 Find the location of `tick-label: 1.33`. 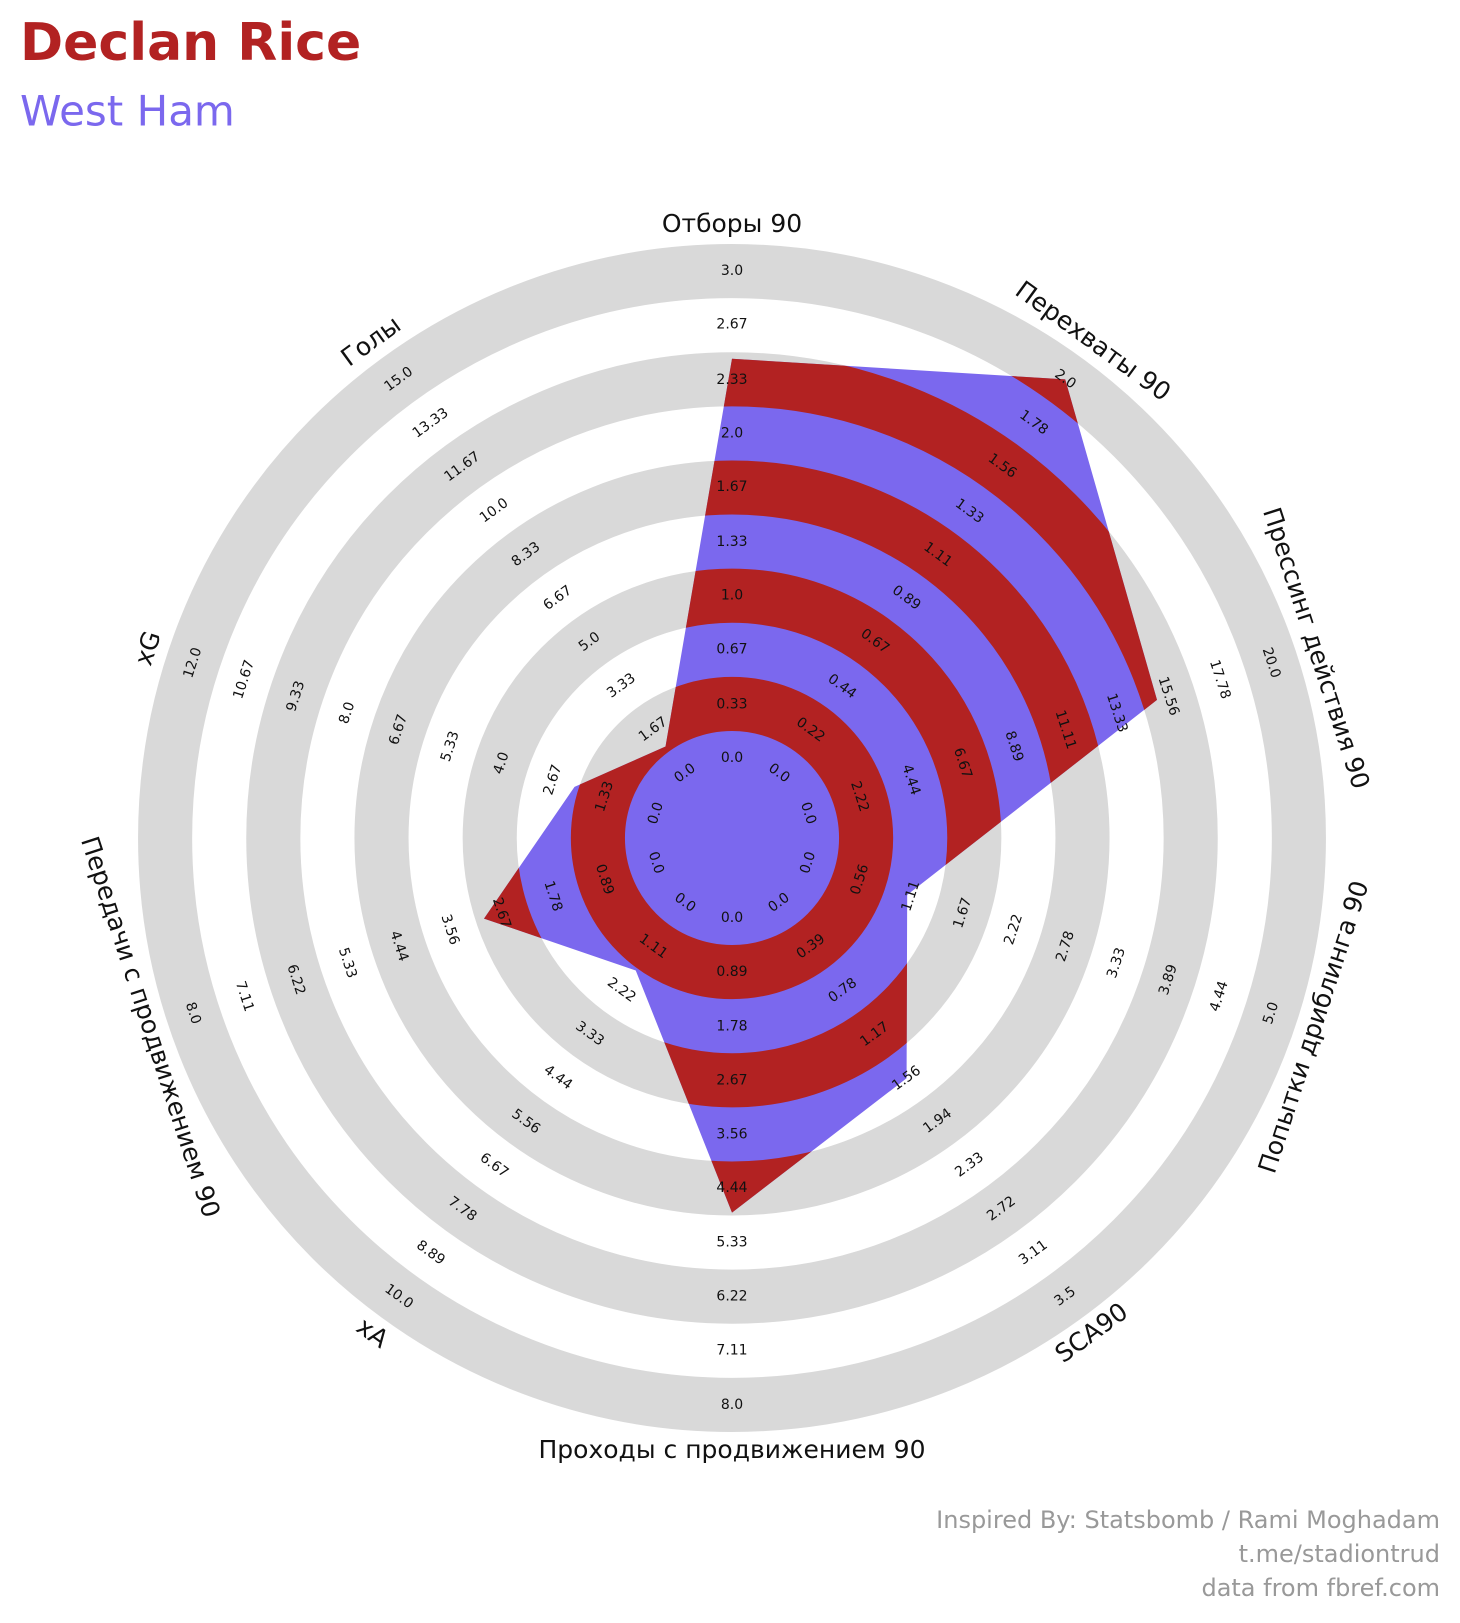

tick-label: 1.33 is located at coordinates (731, 542).